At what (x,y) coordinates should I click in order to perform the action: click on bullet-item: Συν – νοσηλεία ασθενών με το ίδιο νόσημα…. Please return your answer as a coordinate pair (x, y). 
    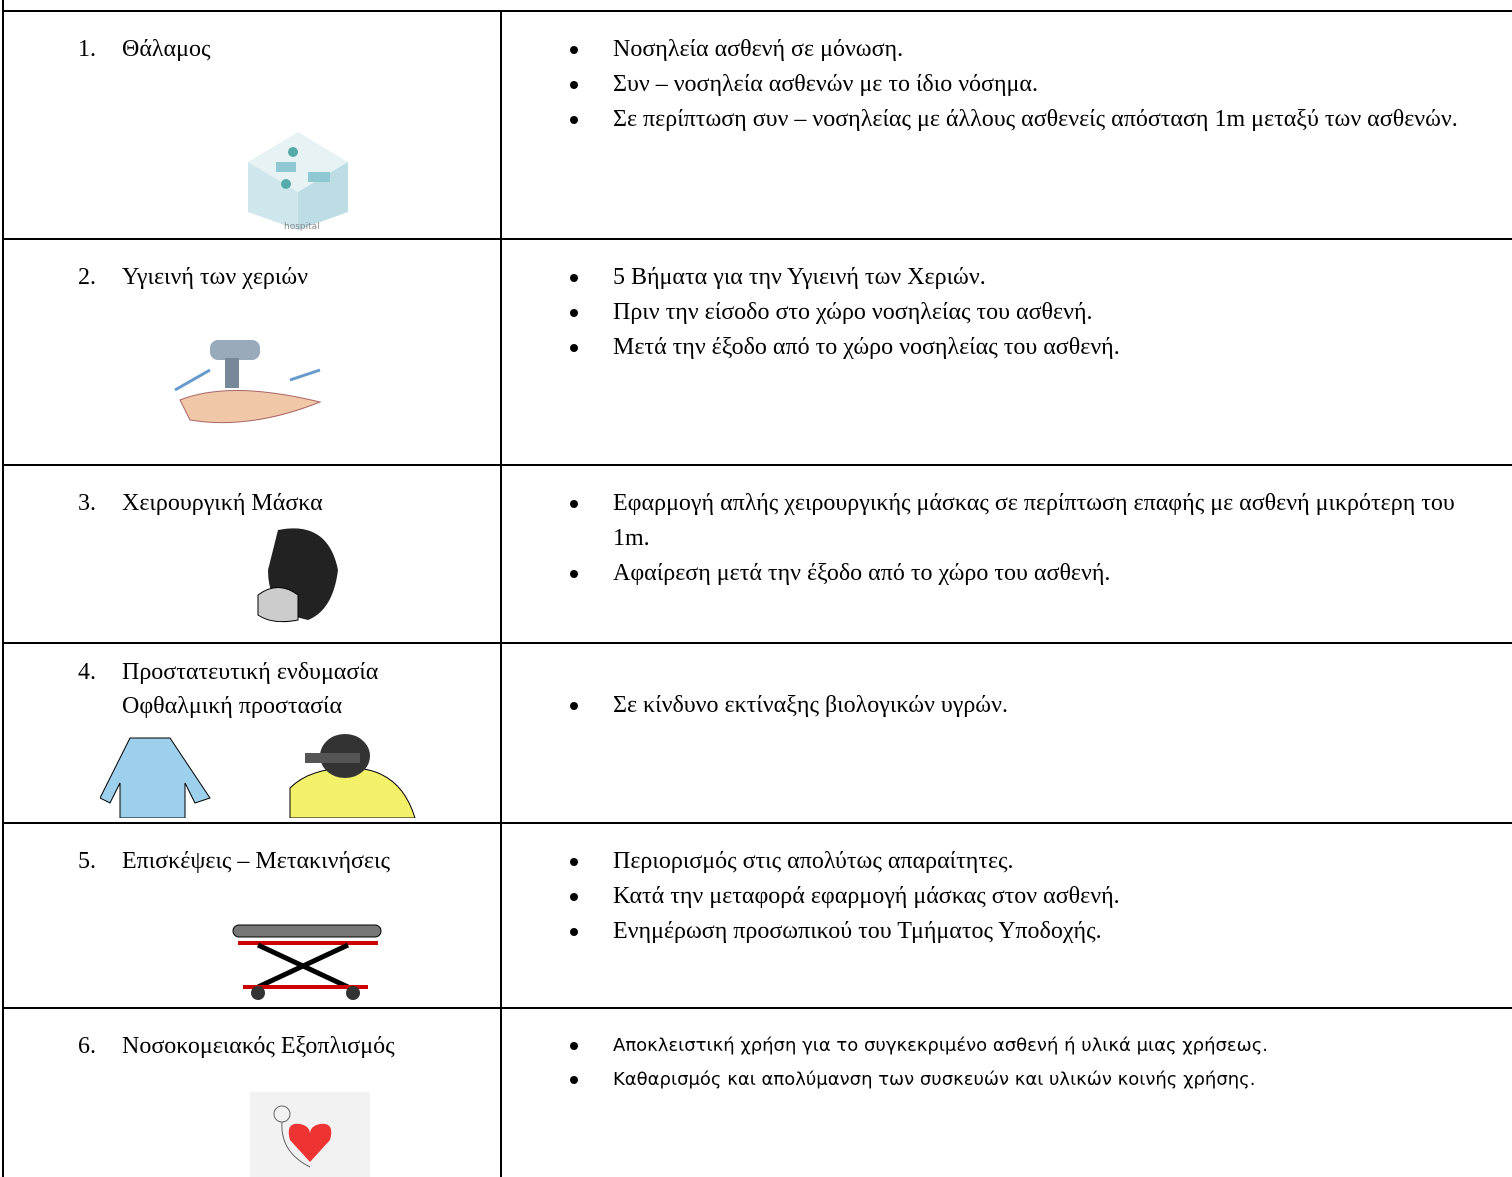
    Looking at the image, I should click on (1031, 84).